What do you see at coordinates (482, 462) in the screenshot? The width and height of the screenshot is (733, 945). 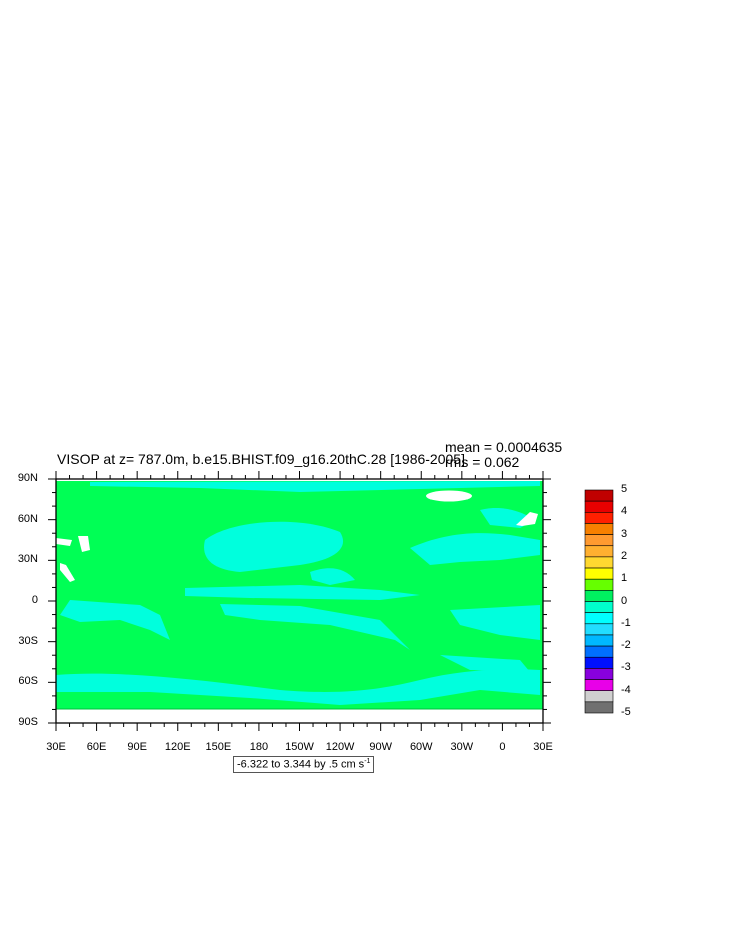 I see `rms-stat: rms = 0.062` at bounding box center [482, 462].